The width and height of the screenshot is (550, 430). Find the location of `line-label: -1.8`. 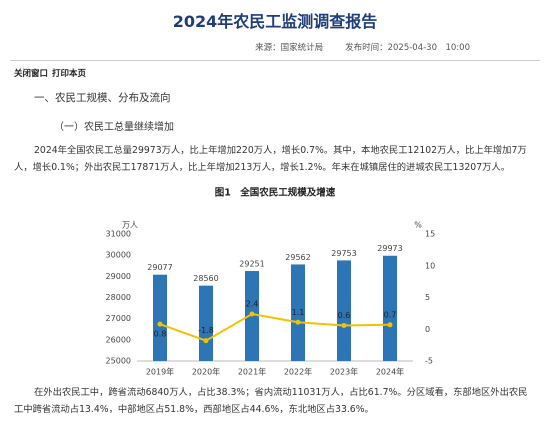

line-label: -1.8 is located at coordinates (206, 330).